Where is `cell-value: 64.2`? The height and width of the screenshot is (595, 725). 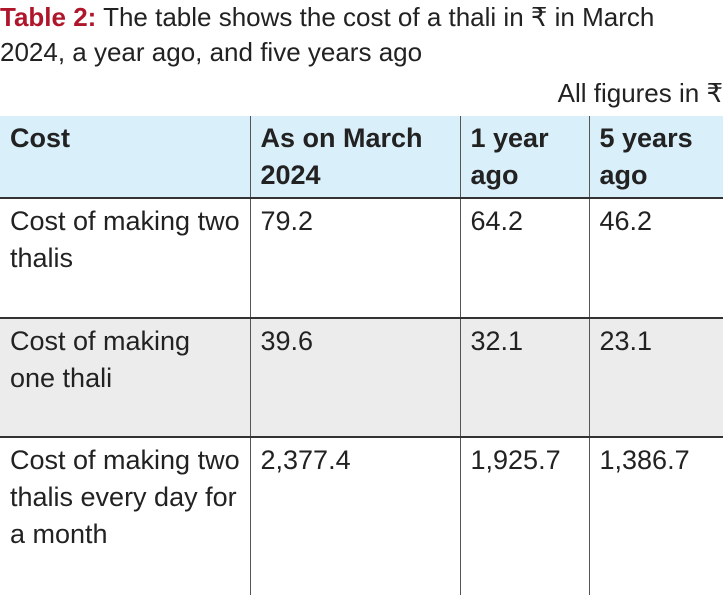 cell-value: 64.2 is located at coordinates (524, 258).